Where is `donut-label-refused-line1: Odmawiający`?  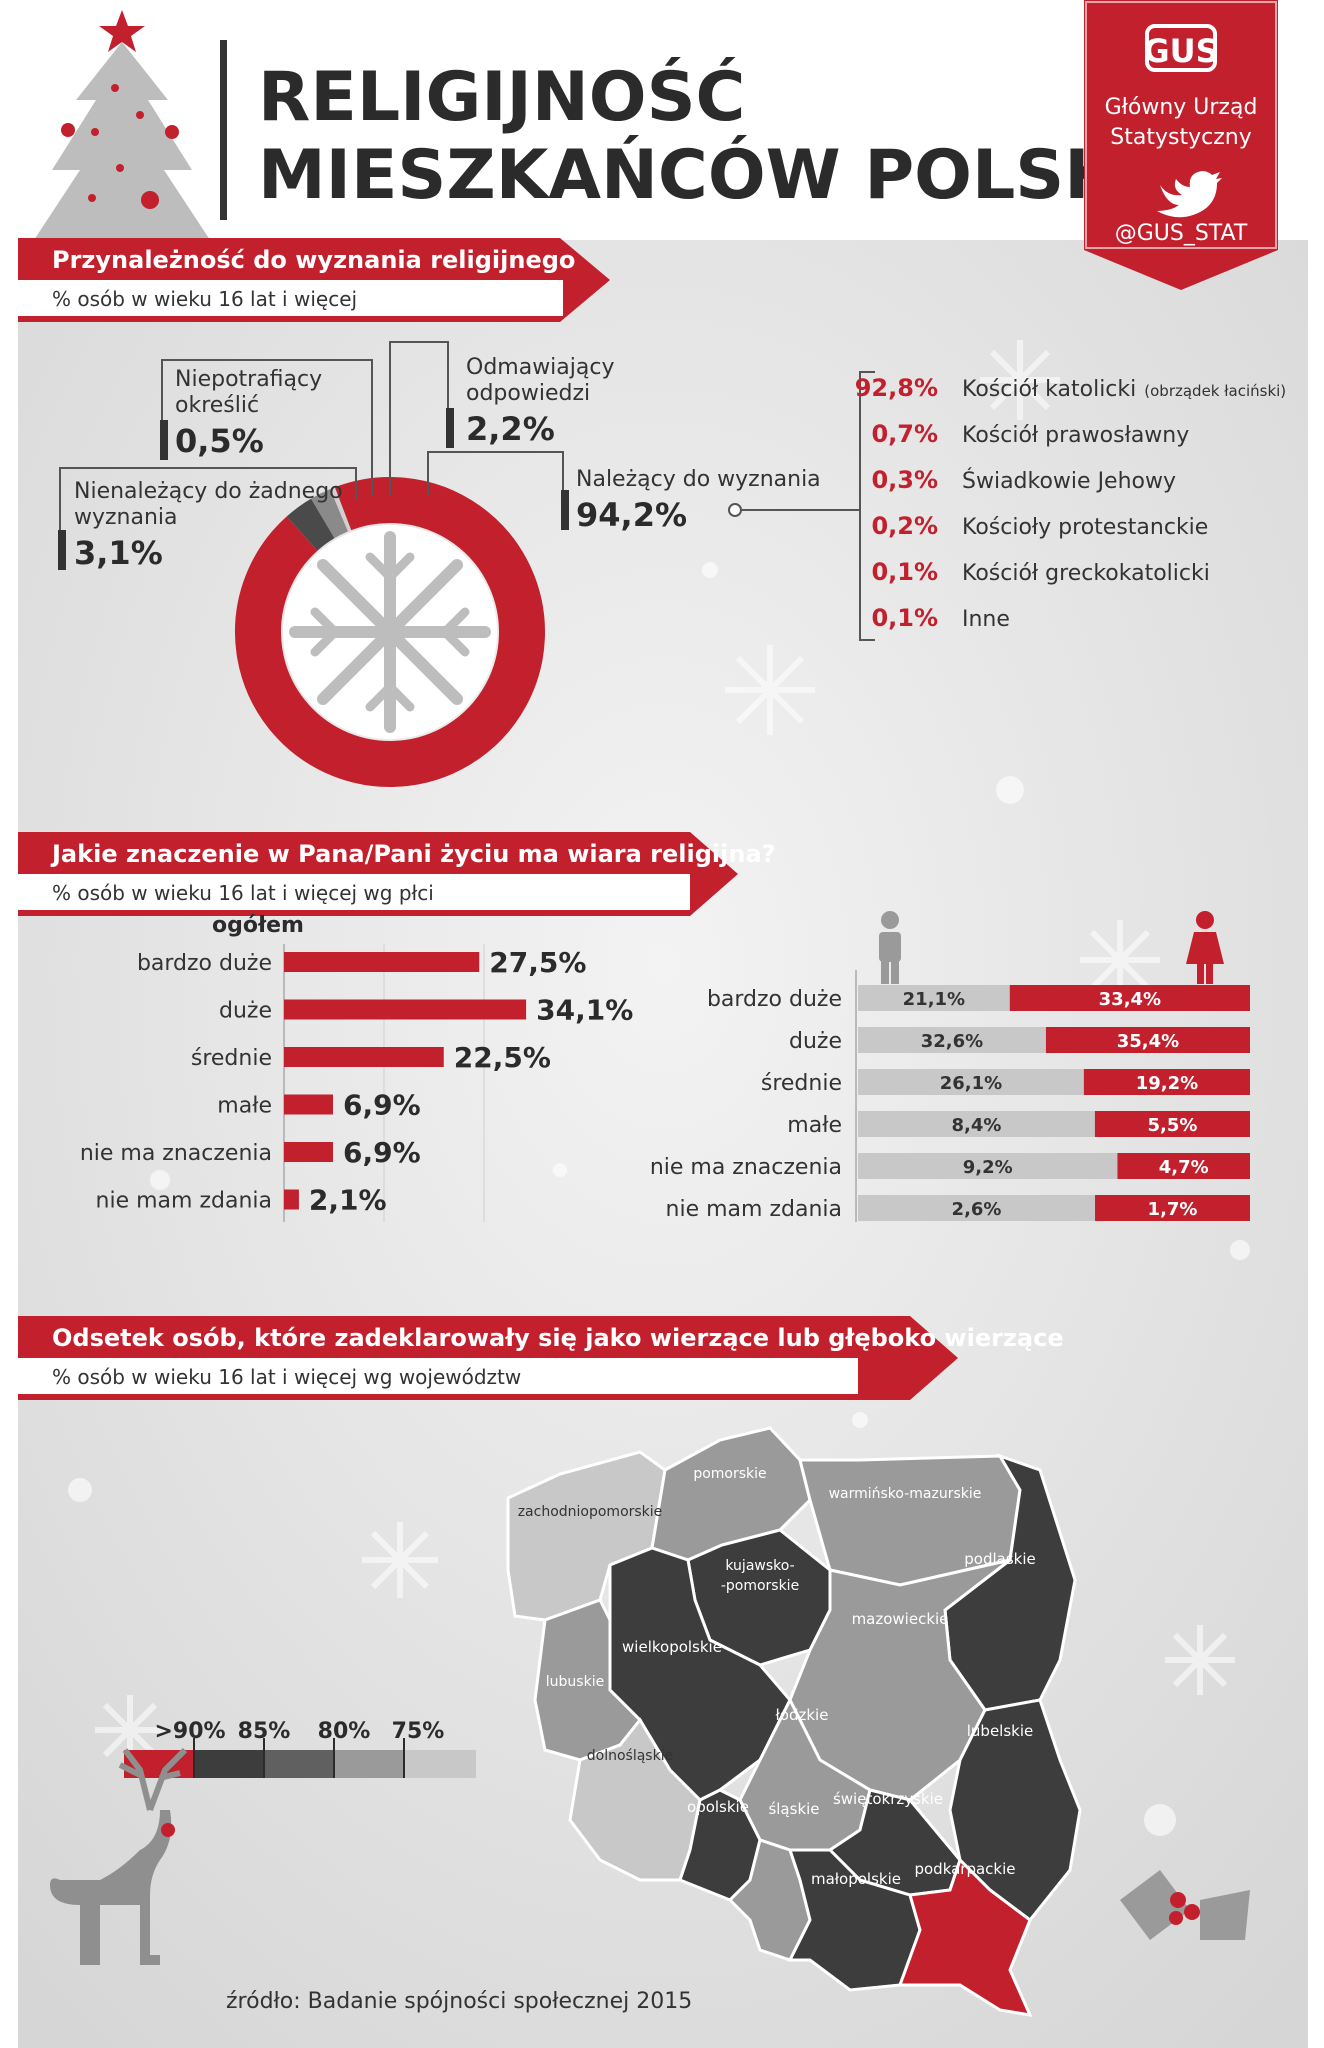 donut-label-refused-line1: Odmawiający is located at coordinates (540, 367).